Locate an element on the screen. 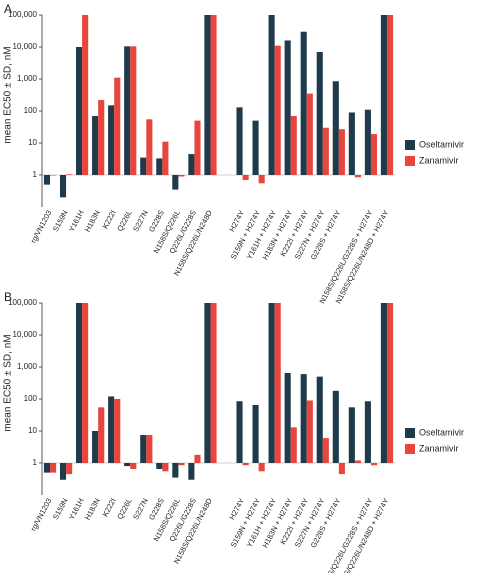 This screenshot has height=578, width=478. panel-label: B is located at coordinates (8, 297).